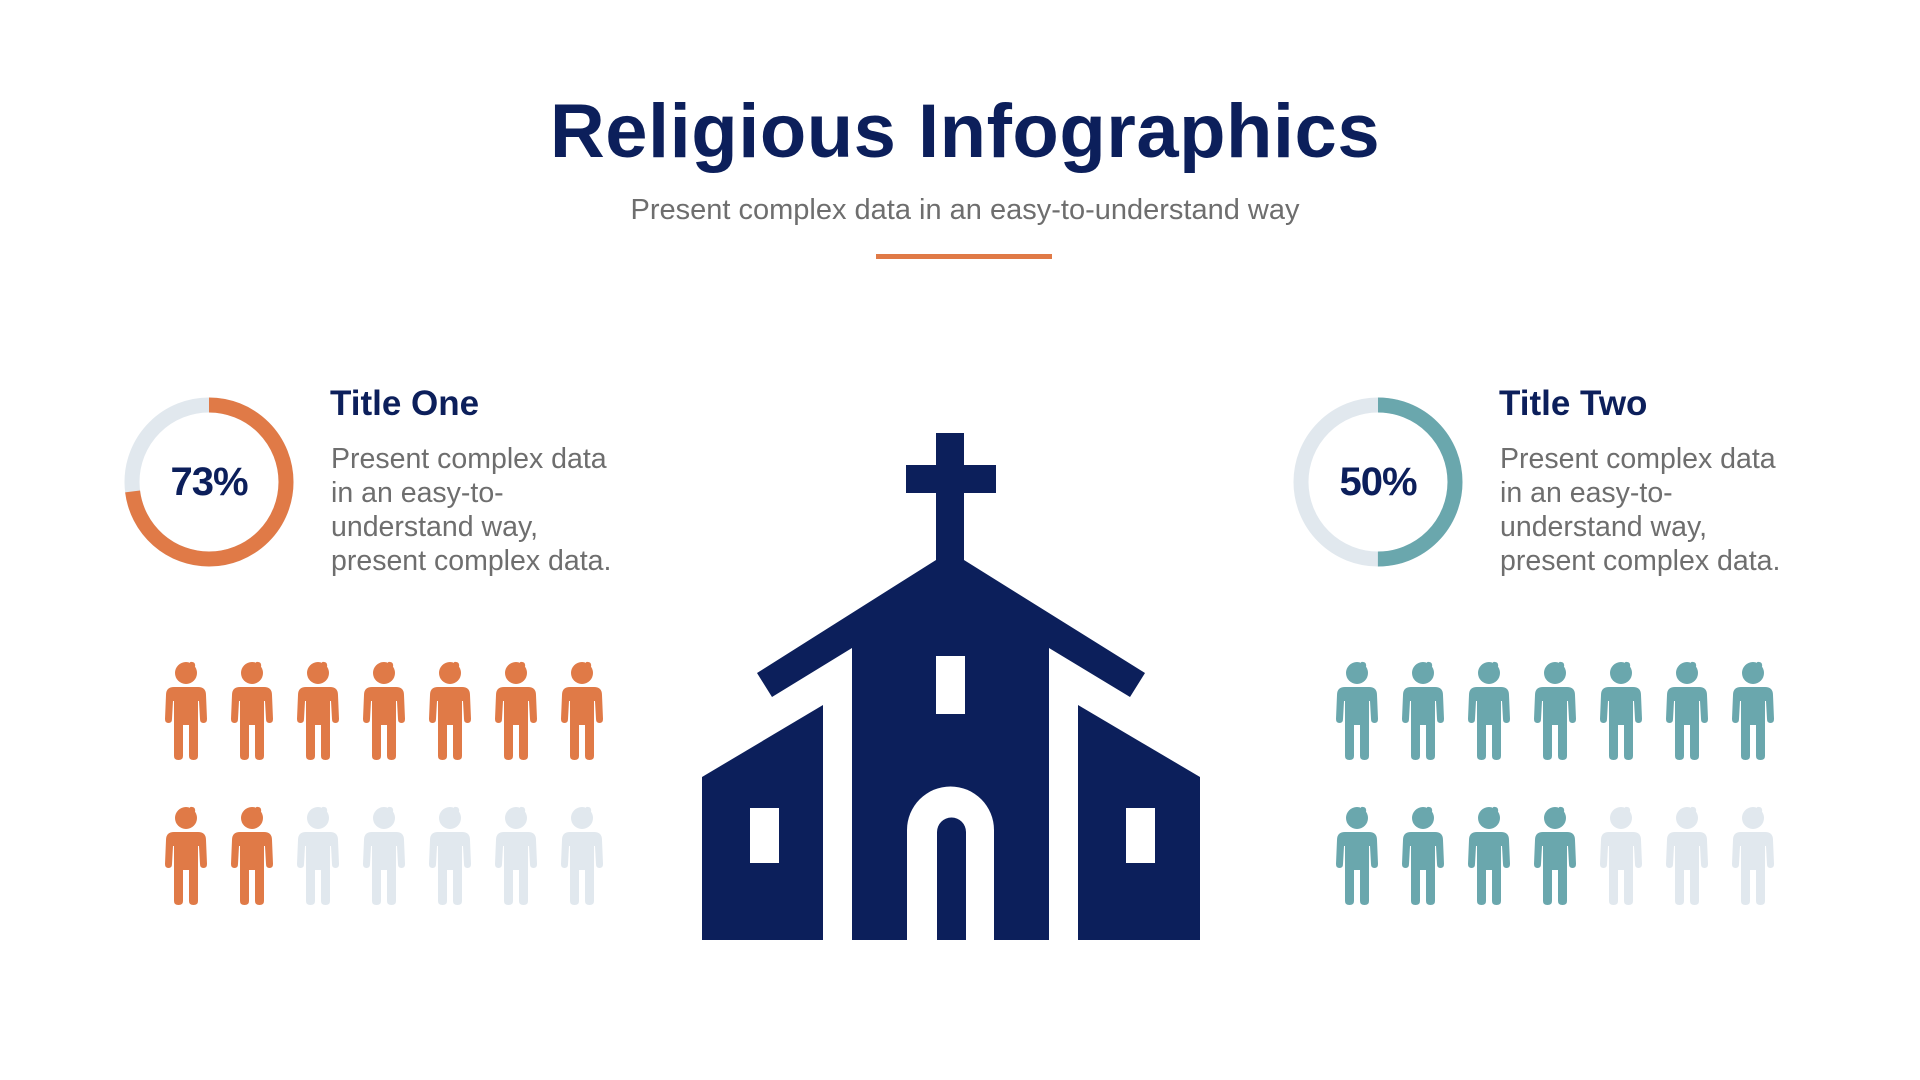  What do you see at coordinates (965, 131) in the screenshot?
I see `page-title: Religious Infographics` at bounding box center [965, 131].